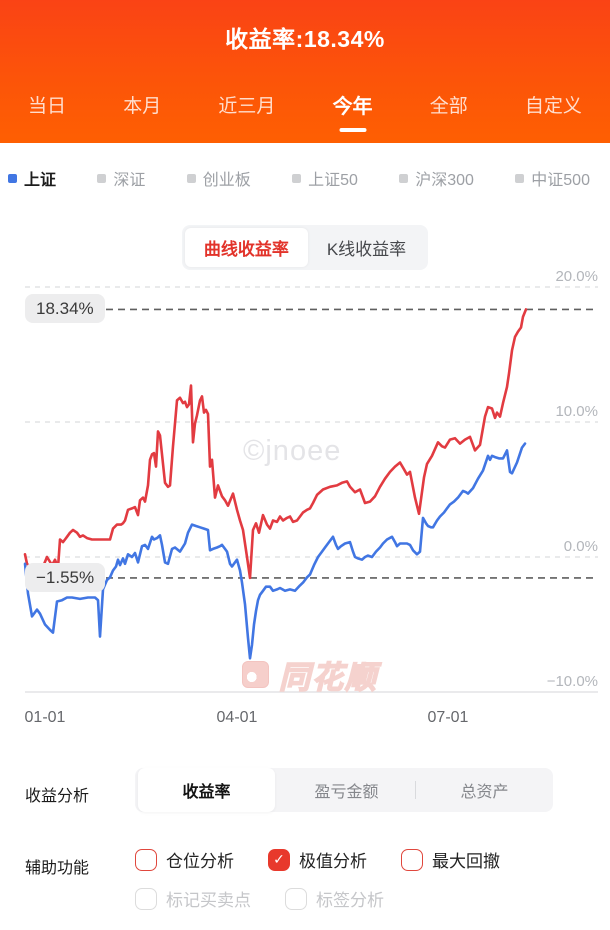 The image size is (610, 930). Describe the element at coordinates (247, 106) in the screenshot. I see `tab-last-3-months: 近三月` at that location.